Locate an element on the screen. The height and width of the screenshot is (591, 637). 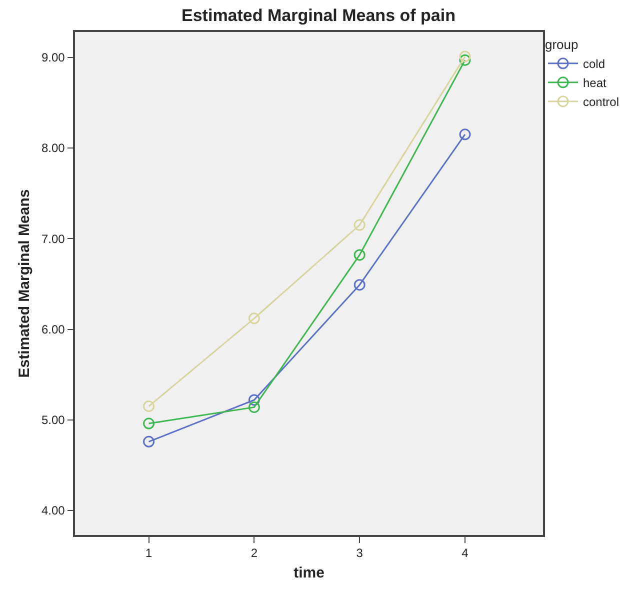
legend-label: heat is located at coordinates (595, 83).